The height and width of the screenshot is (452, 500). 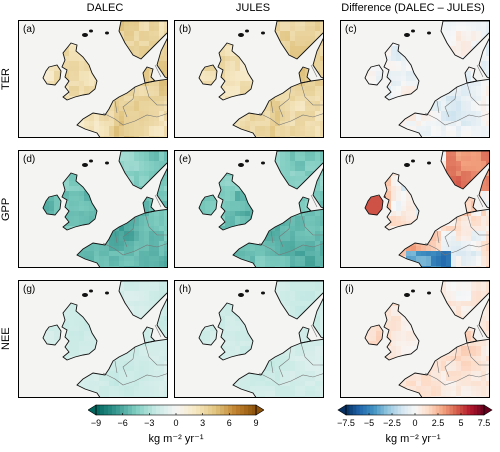 I want to click on map-panel-a: (a), so click(x=93, y=79).